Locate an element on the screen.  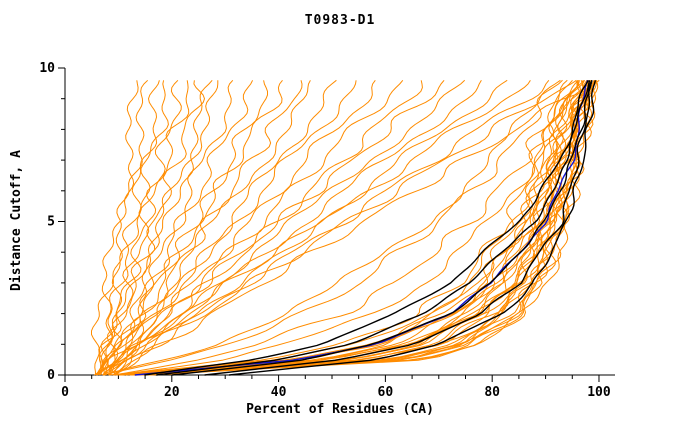
y-tick-label: 10 is located at coordinates (47, 68).